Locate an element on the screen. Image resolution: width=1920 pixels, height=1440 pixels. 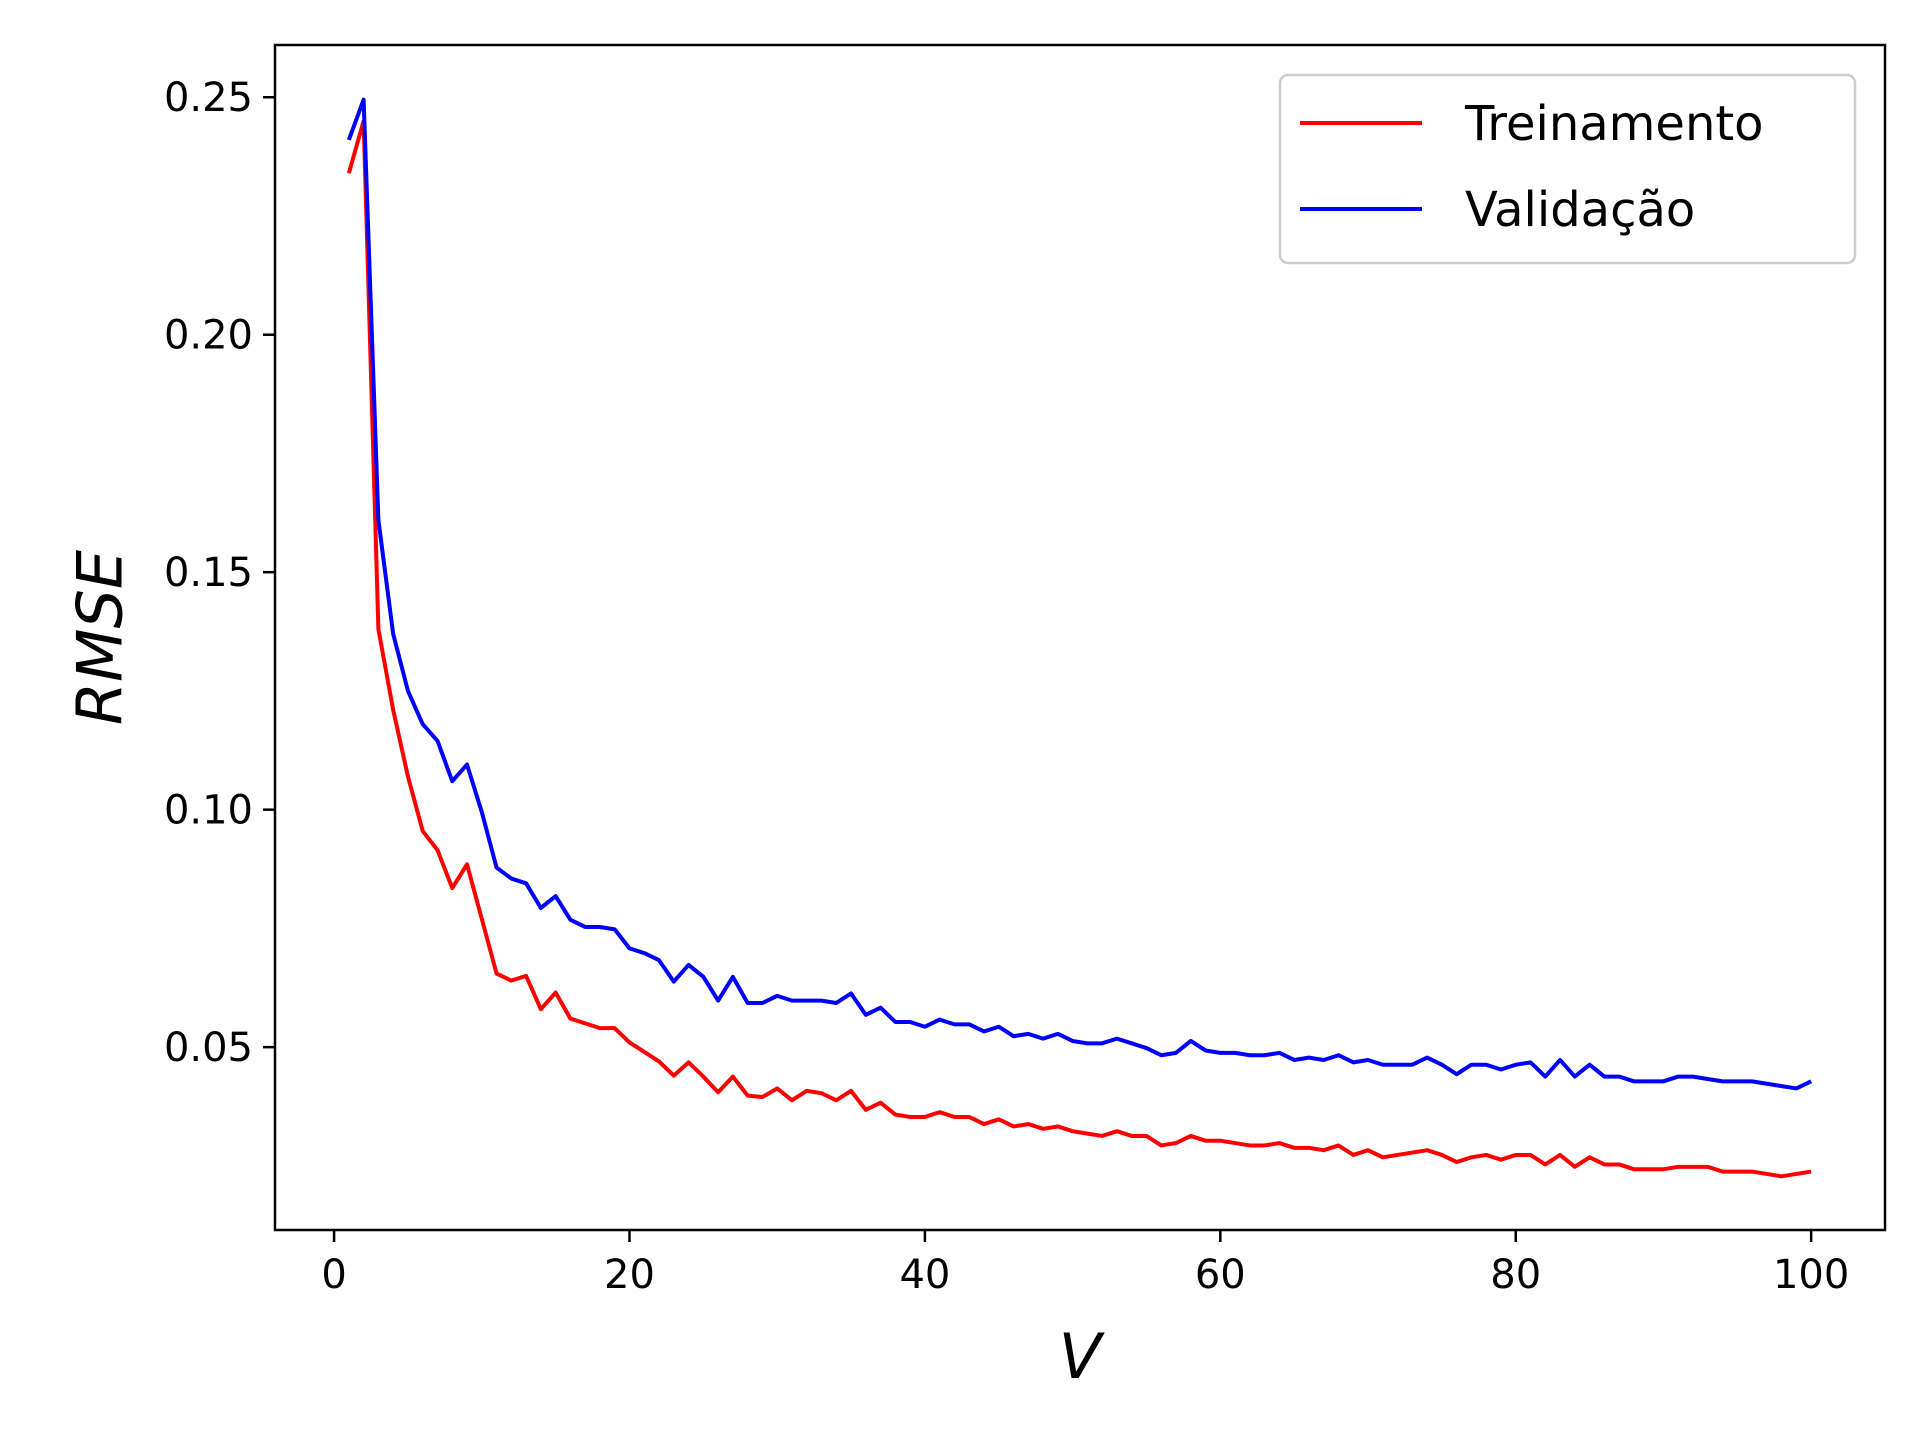
y-axis-label: RMSE is located at coordinates (100, 637).